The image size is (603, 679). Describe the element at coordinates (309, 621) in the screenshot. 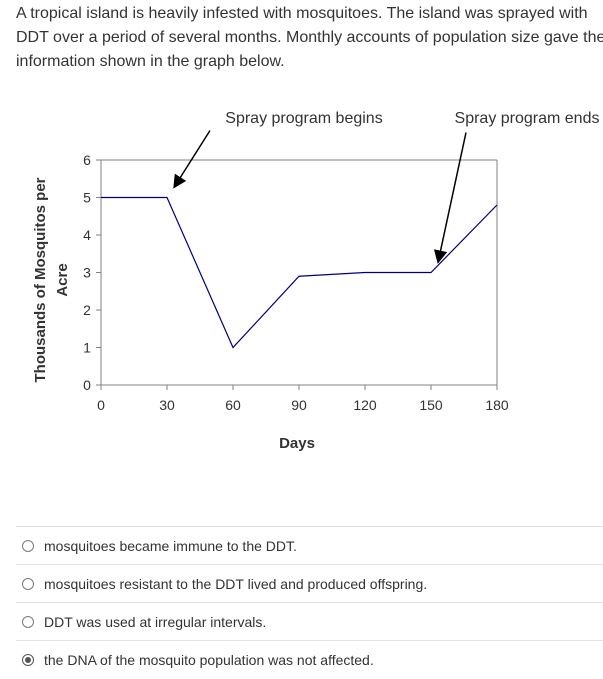

I see `answer-option: DDT was used at irregular intervals.` at that location.